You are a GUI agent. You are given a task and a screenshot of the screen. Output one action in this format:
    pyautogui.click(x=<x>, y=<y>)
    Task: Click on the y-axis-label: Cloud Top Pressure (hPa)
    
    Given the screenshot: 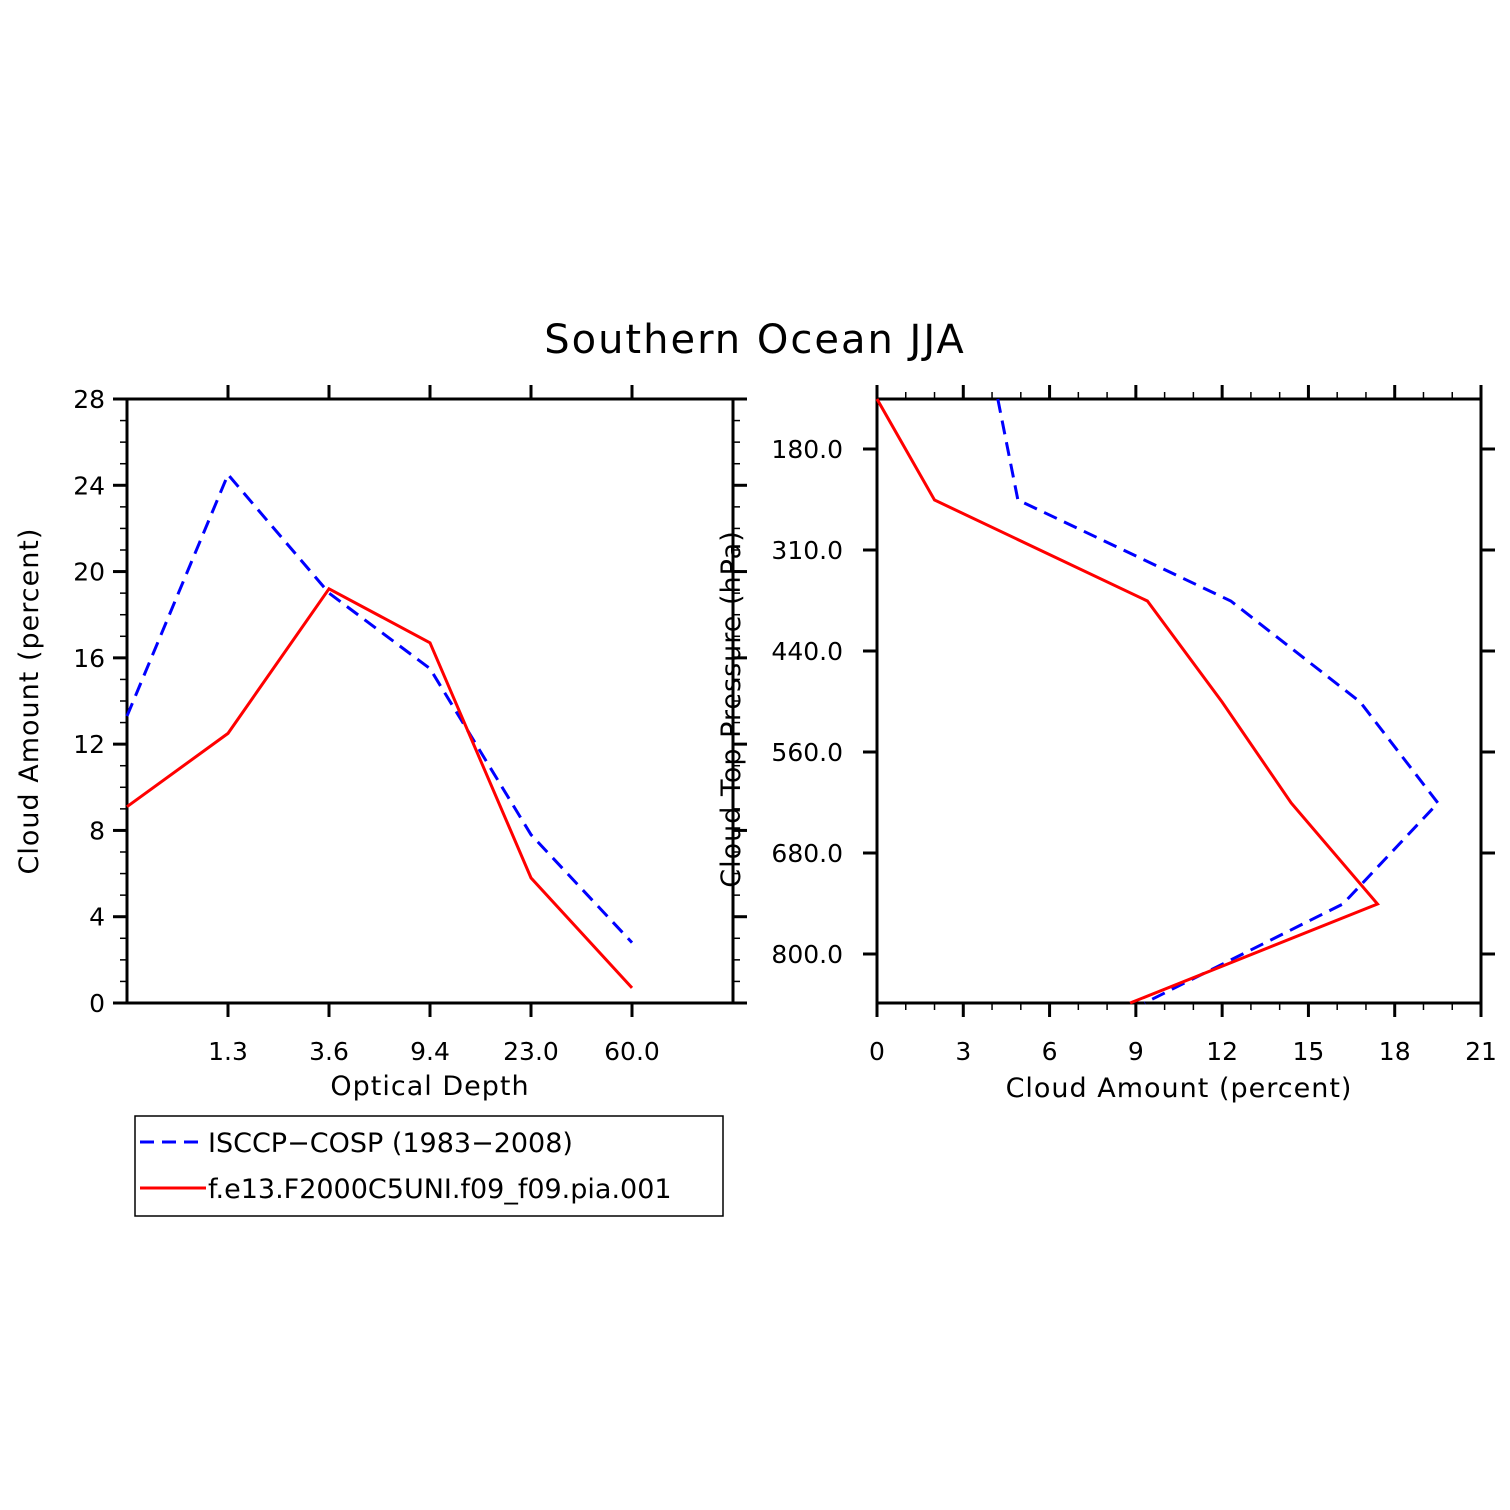 What is the action you would take?
    pyautogui.click(x=731, y=709)
    